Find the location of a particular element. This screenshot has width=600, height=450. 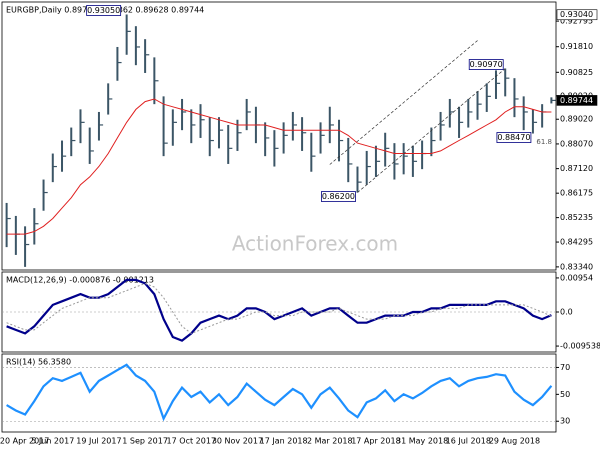

pane-title: MACD(12,26,9) -0.000876 -0.001213 is located at coordinates (80, 280).